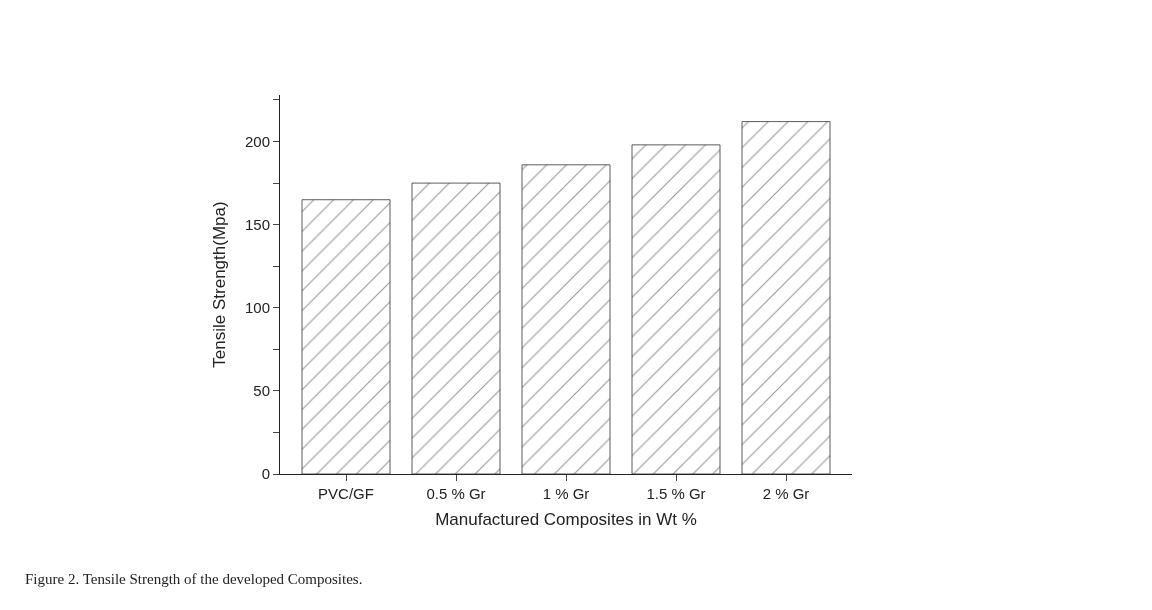 This screenshot has width=1152, height=610. Describe the element at coordinates (346, 493) in the screenshot. I see `x-tick-label: PVC/GF` at that location.